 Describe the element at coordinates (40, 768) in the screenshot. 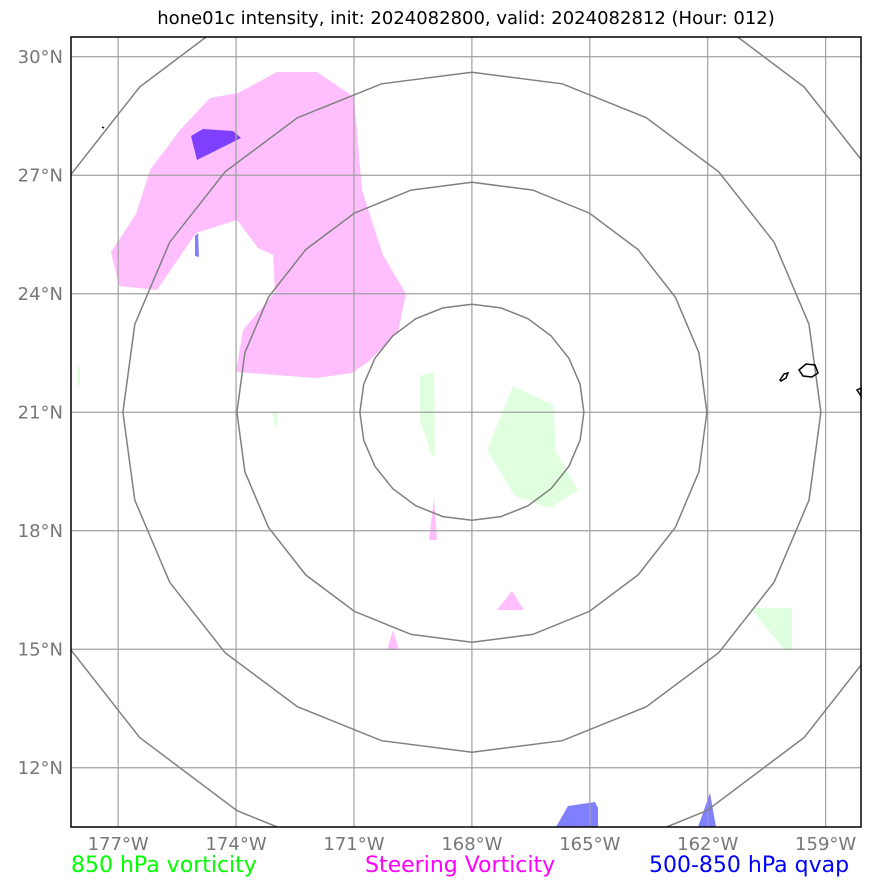

I see `latitude-tick-label: 12°N` at that location.